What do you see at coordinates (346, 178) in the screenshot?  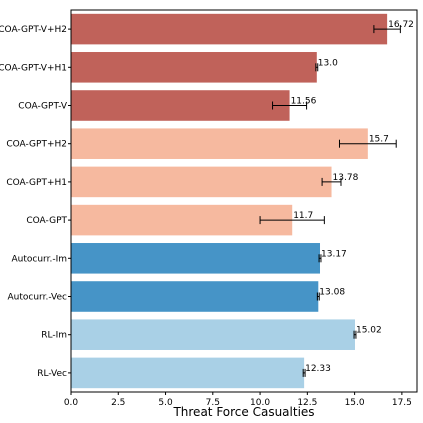 I see `value-label: 13.78` at bounding box center [346, 178].